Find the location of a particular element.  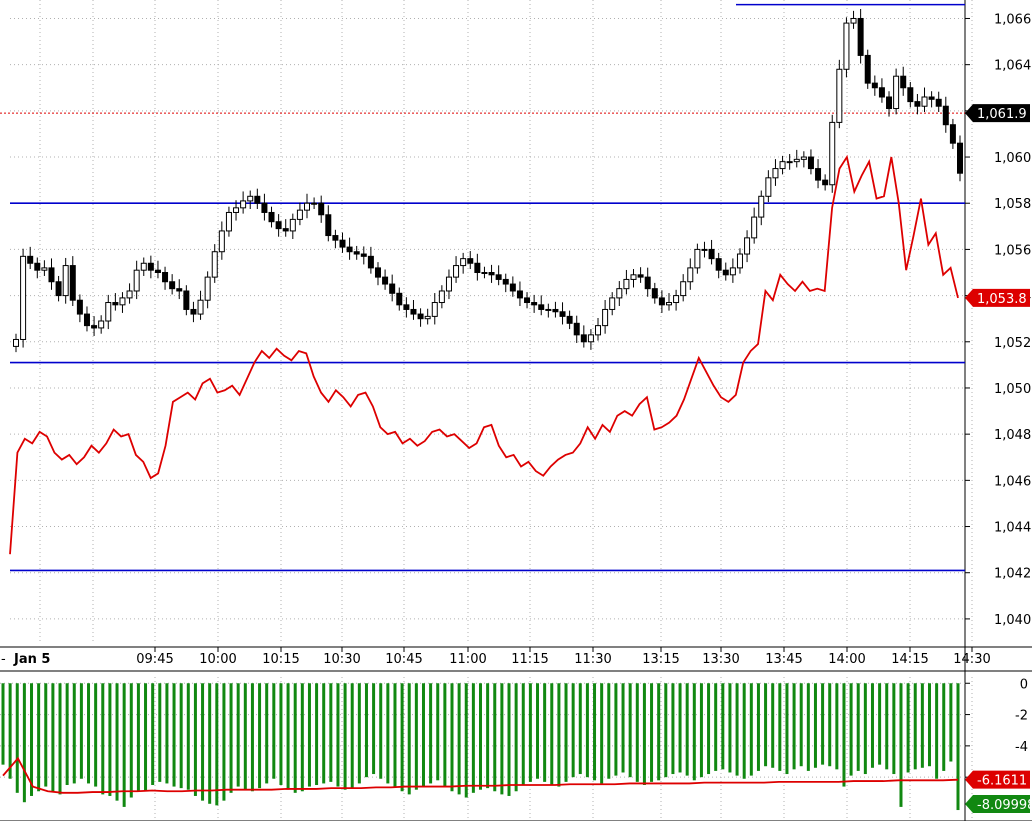

time-tick-label: 09:45 is located at coordinates (154, 659).